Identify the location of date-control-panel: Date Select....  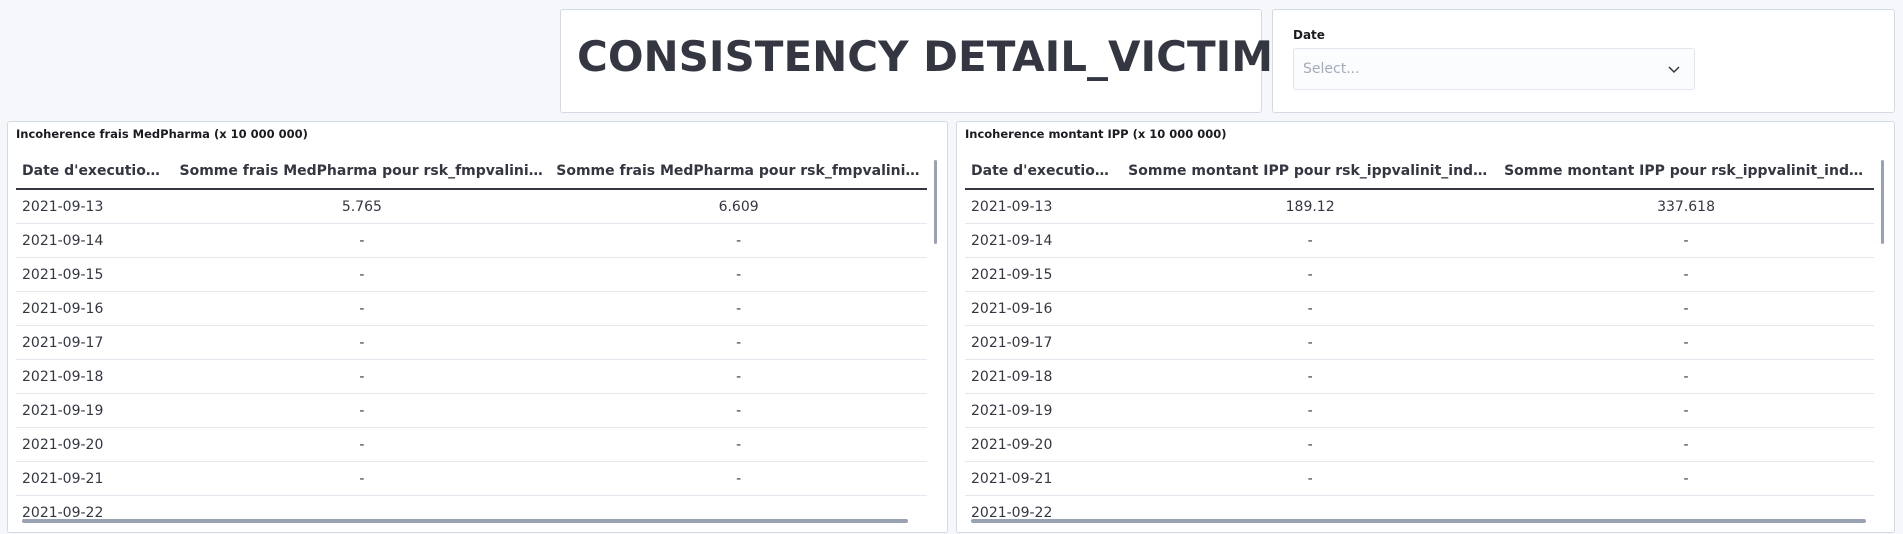
(1583, 61).